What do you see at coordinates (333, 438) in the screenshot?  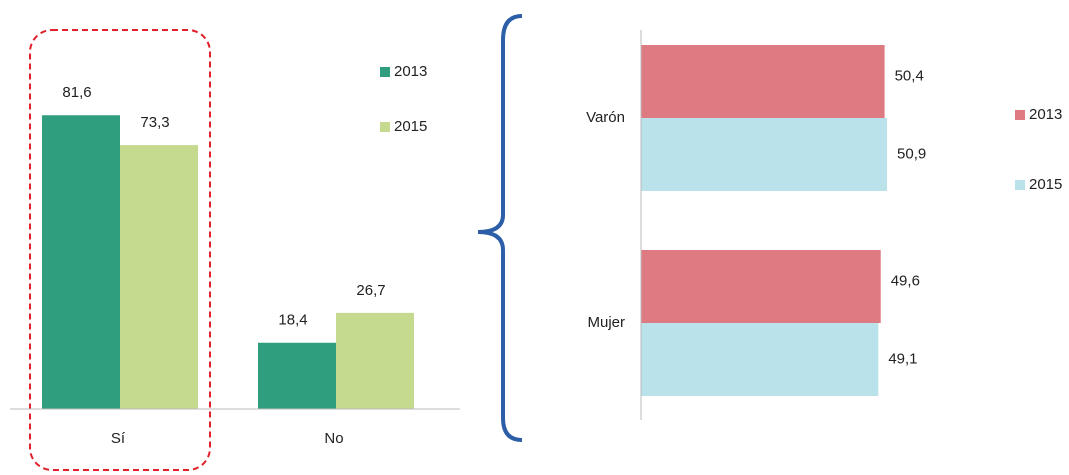 I see `x-tick-label: No` at bounding box center [333, 438].